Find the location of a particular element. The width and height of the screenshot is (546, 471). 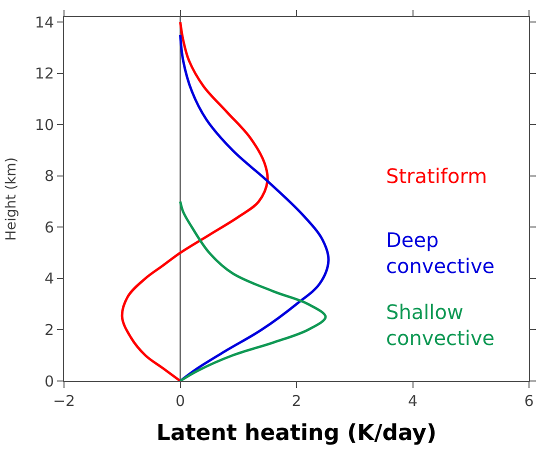

x-tick-label: 0 is located at coordinates (180, 401).